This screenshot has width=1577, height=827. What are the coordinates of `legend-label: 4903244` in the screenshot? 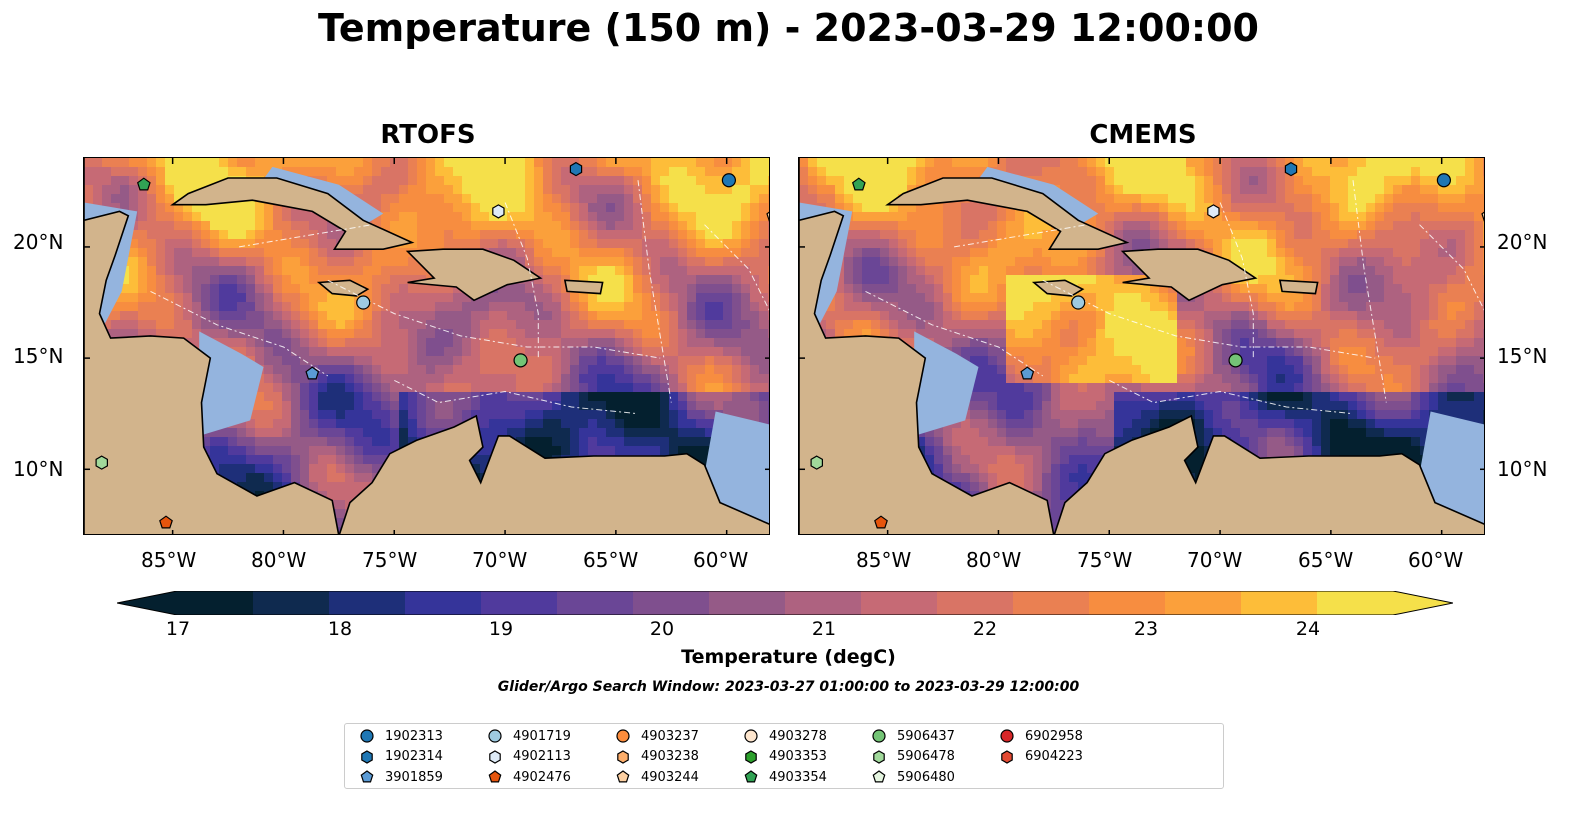 It's located at (670, 777).